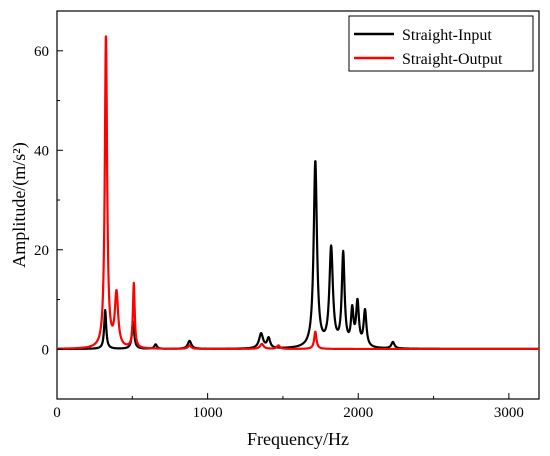 Image resolution: width=550 pixels, height=456 pixels. What do you see at coordinates (298, 439) in the screenshot?
I see `x-axis-label: Frequency/Hz` at bounding box center [298, 439].